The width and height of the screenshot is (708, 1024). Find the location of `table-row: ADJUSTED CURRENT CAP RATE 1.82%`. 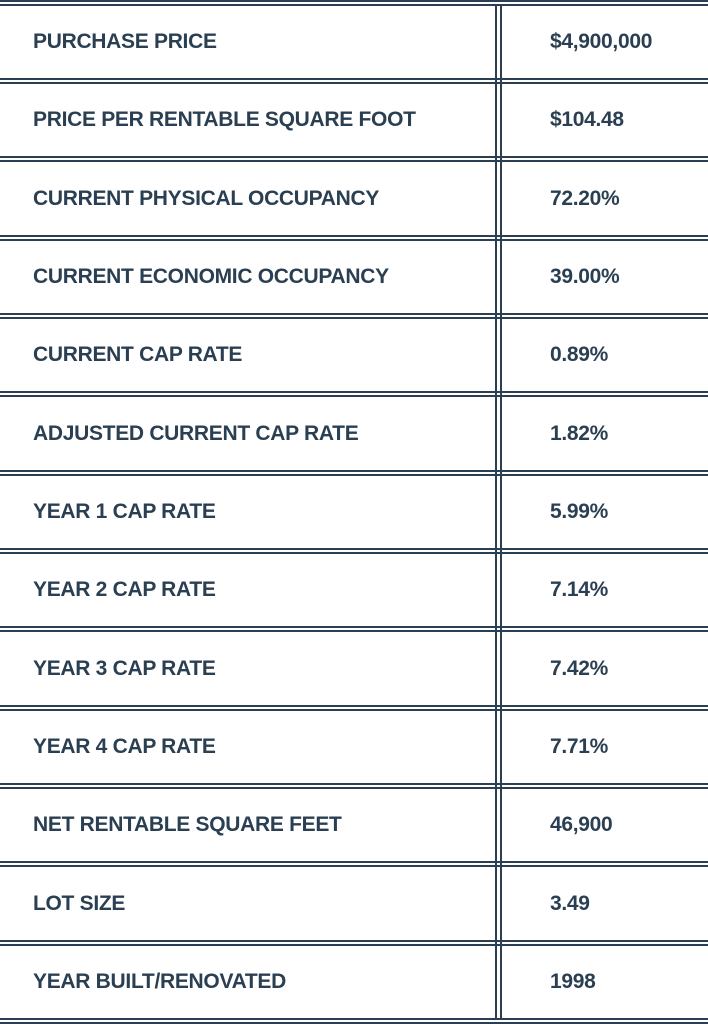

table-row: ADJUSTED CURRENT CAP RATE 1.82% is located at coordinates (354, 434).